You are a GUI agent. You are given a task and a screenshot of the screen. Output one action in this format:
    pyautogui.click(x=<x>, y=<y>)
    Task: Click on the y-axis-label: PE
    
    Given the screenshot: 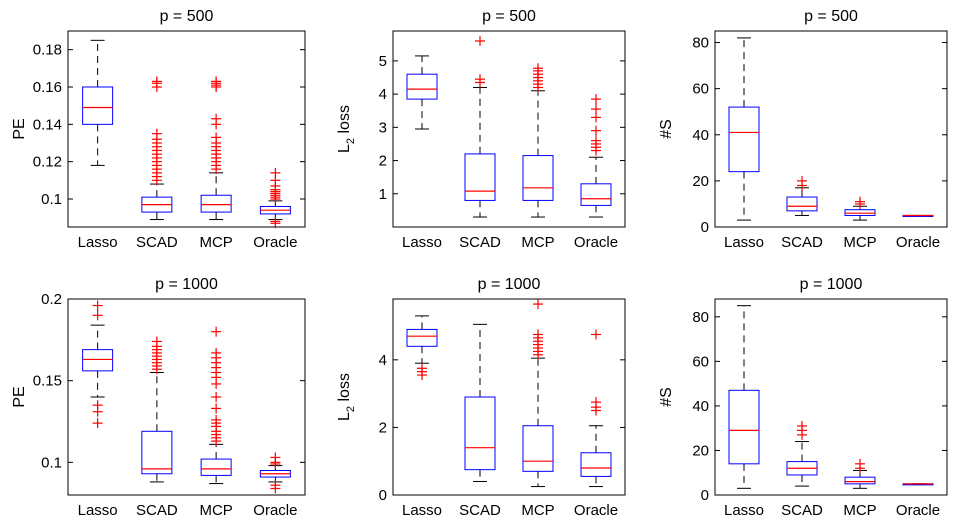 What is the action you would take?
    pyautogui.click(x=19, y=128)
    